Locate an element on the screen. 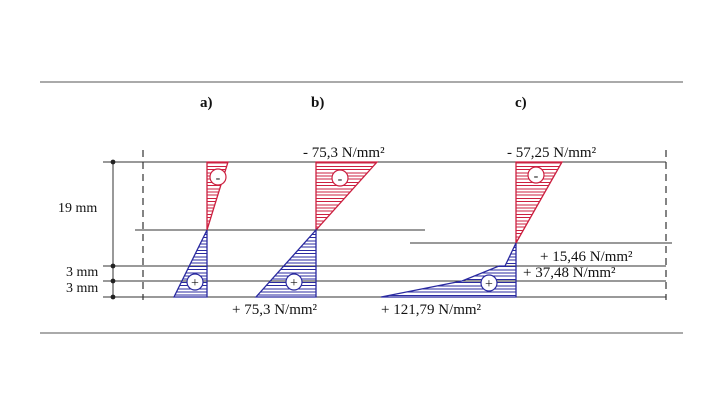  case-b-minus-sign: - is located at coordinates (340, 178).